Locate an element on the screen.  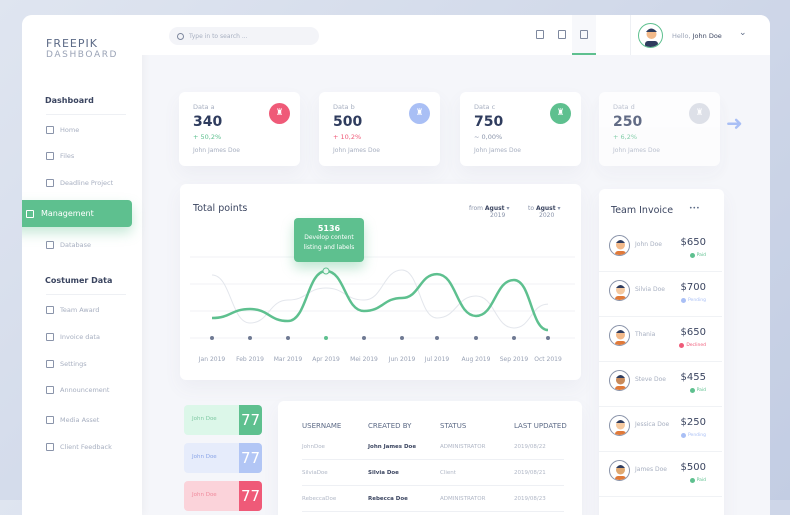
sidebar-item-label: Announcement is located at coordinates (85, 390).